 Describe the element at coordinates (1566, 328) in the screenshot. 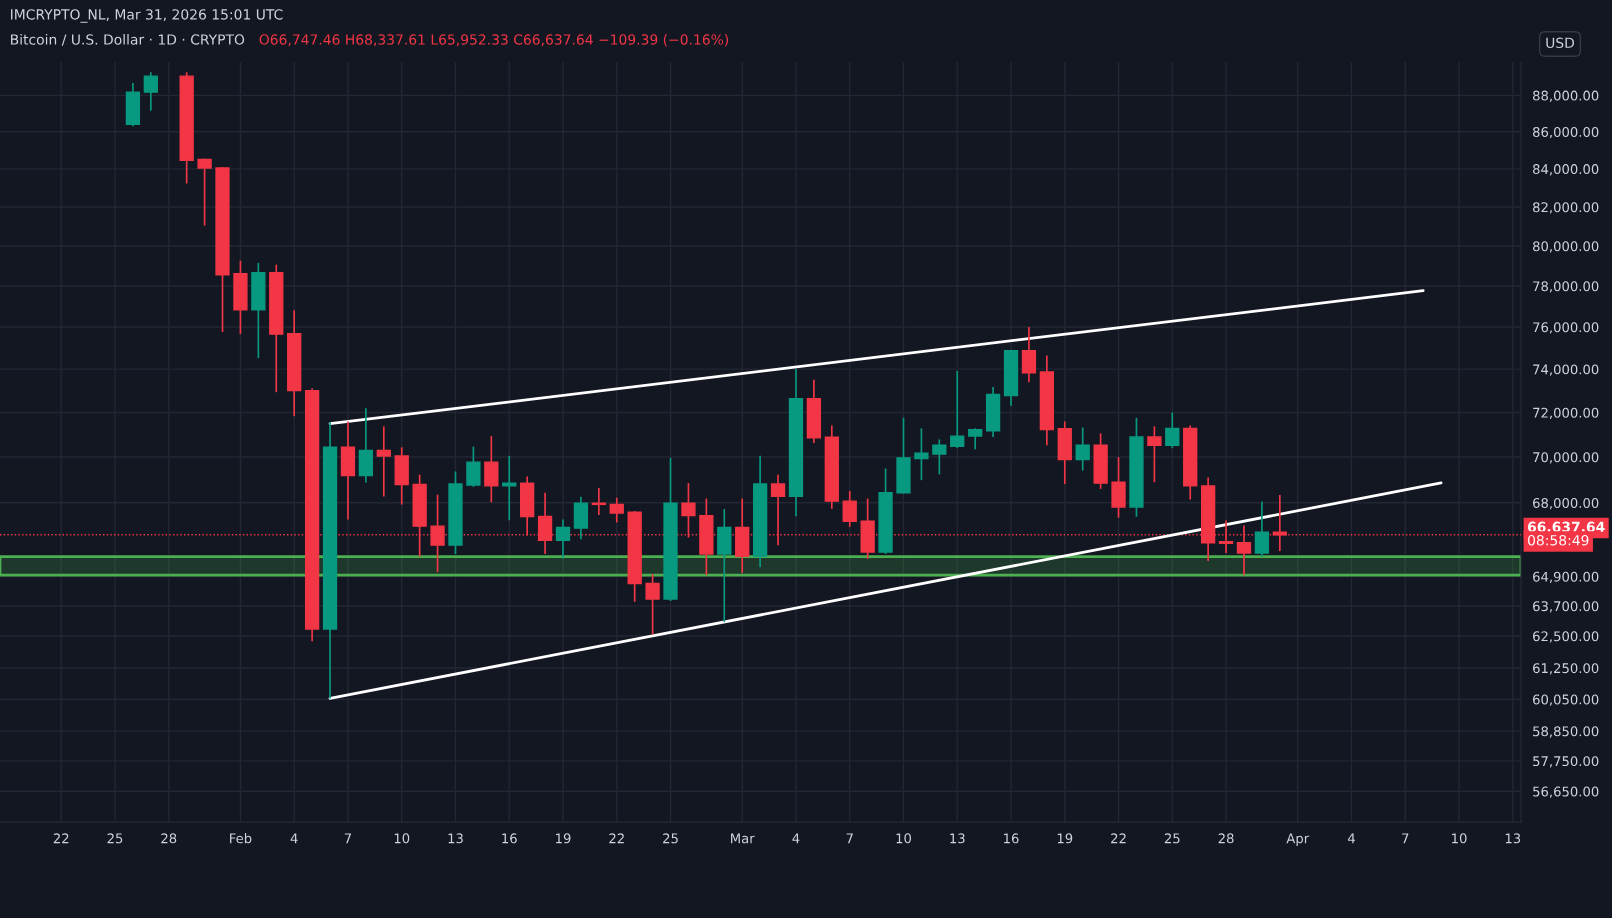

I see `y-tick-label: 76,000.00` at that location.